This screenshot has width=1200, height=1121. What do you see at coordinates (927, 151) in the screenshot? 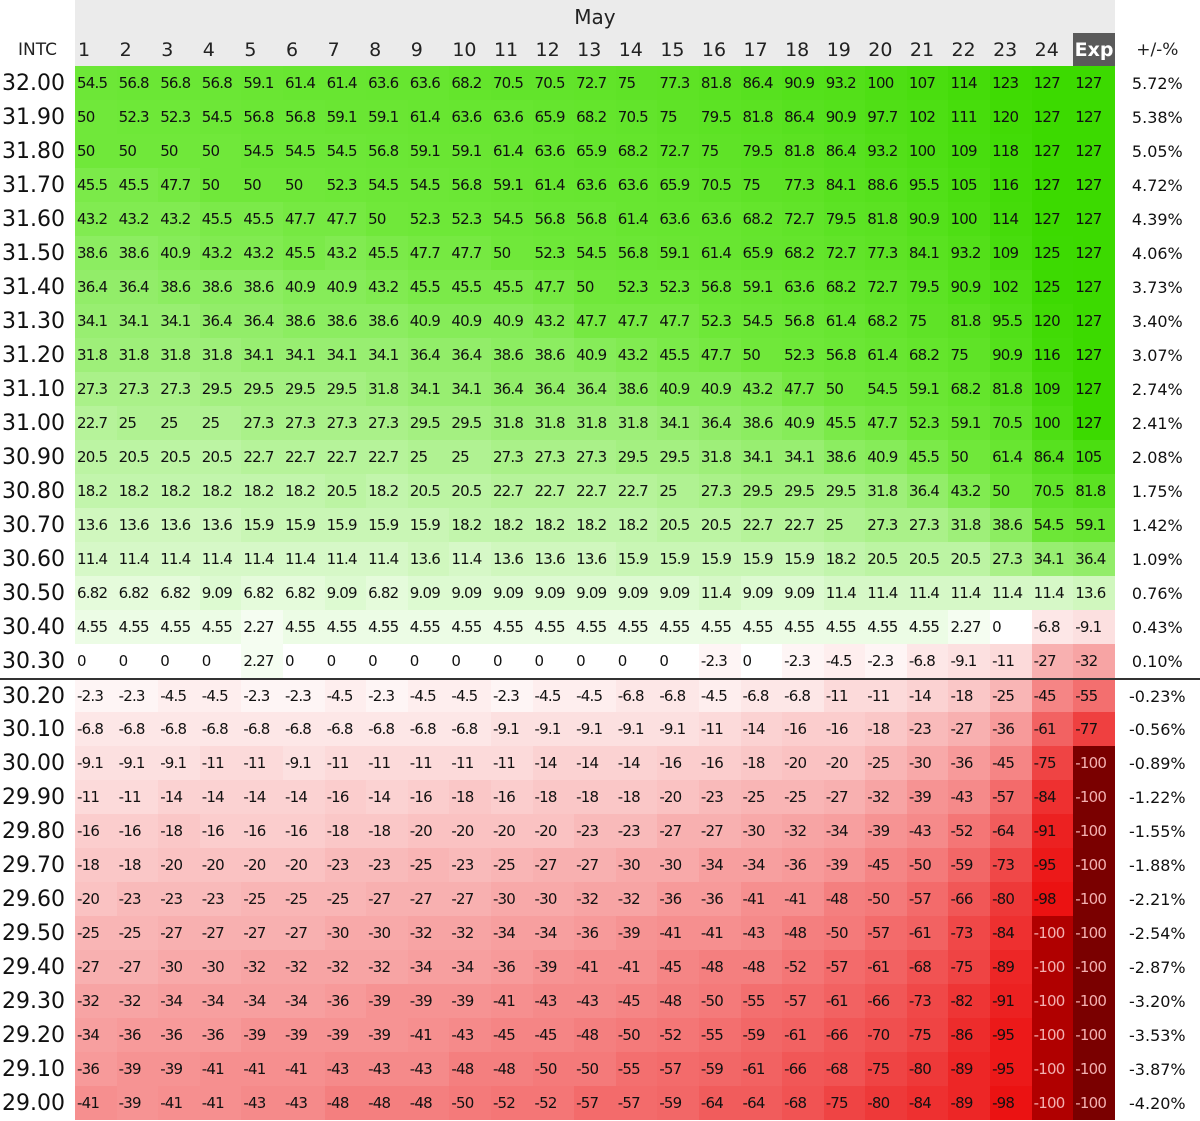
I see `pnl-cell: 100` at bounding box center [927, 151].